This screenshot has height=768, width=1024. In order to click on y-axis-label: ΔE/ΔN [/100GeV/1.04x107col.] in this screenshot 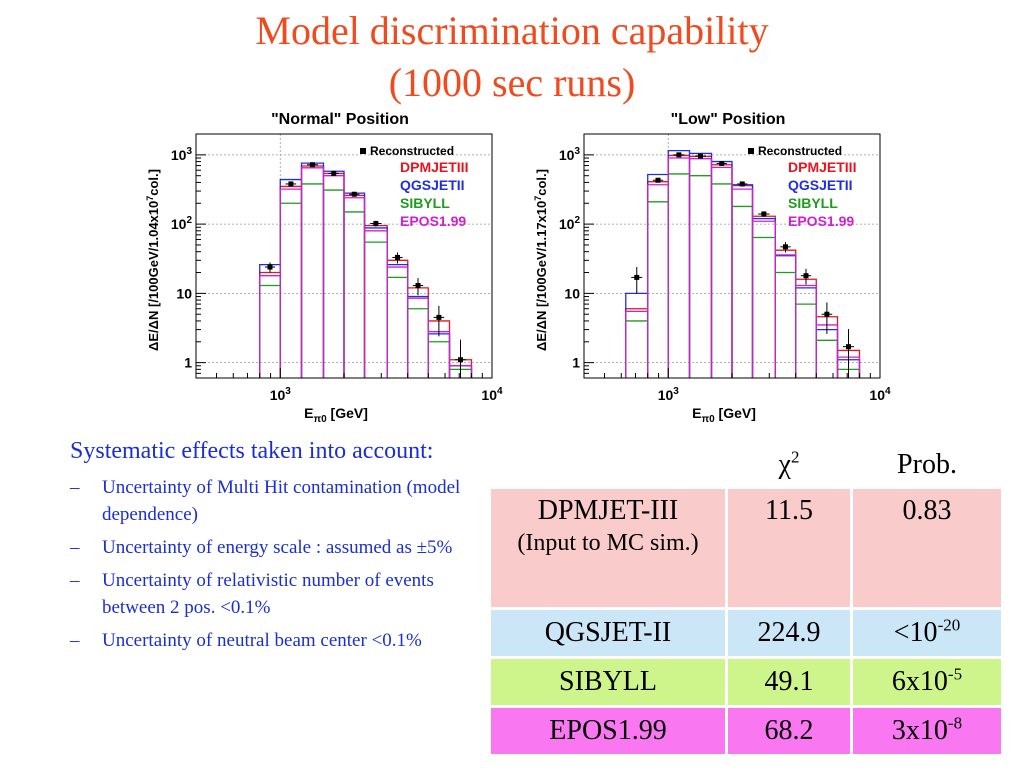, I will do `click(153, 260)`.